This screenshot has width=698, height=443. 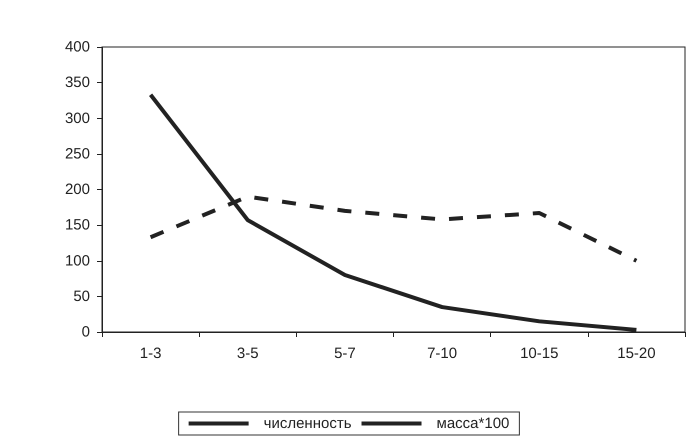 What do you see at coordinates (77, 47) in the screenshot?
I see `y-tick-label: 400` at bounding box center [77, 47].